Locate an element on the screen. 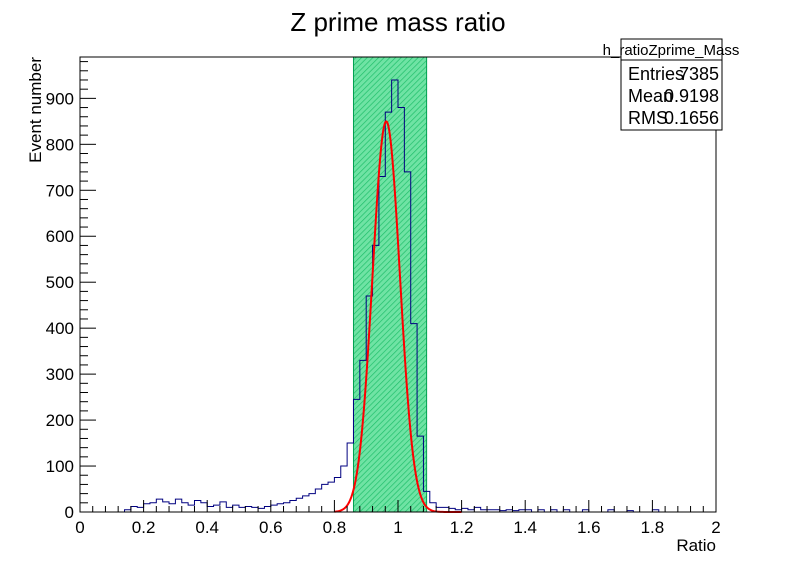 Image resolution: width=796 pixels, height=570 pixels. stats-mean-value: 0.9198 is located at coordinates (691, 96).